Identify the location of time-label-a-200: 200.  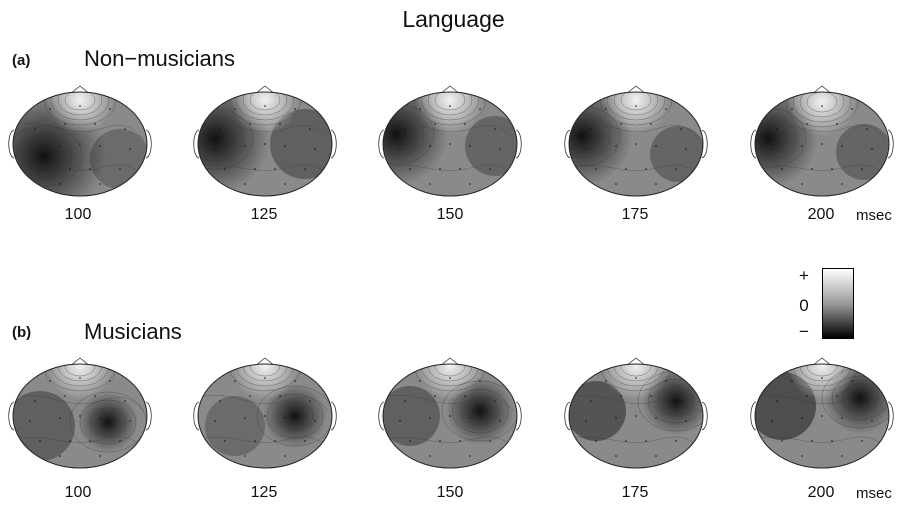
(821, 214).